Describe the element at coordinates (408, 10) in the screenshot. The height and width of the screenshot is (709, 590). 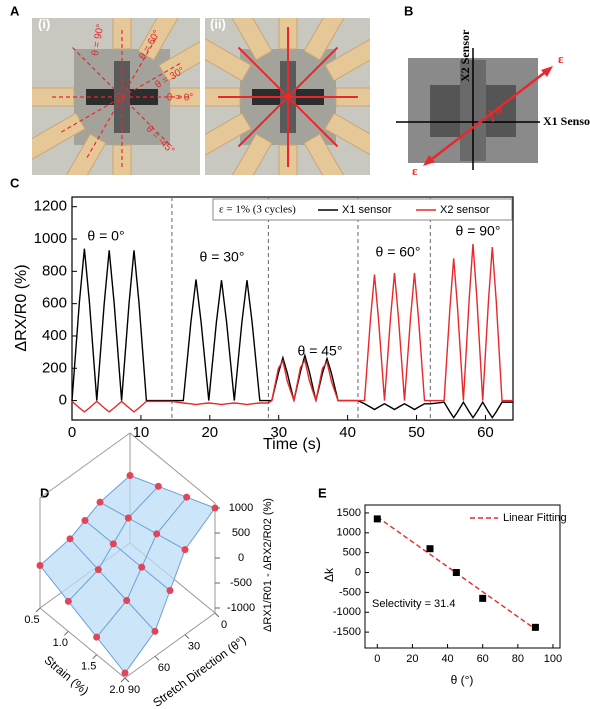
I see `panel-label: B` at that location.